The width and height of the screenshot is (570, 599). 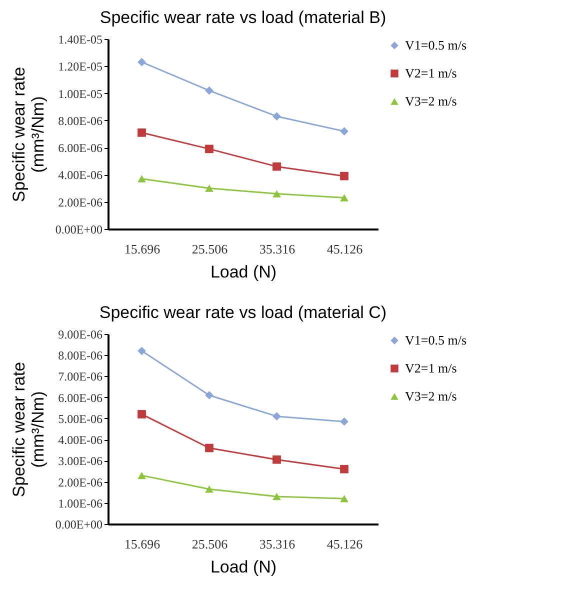 What do you see at coordinates (243, 17) in the screenshot?
I see `chart-title: Specific wear rate vs load (material B)` at bounding box center [243, 17].